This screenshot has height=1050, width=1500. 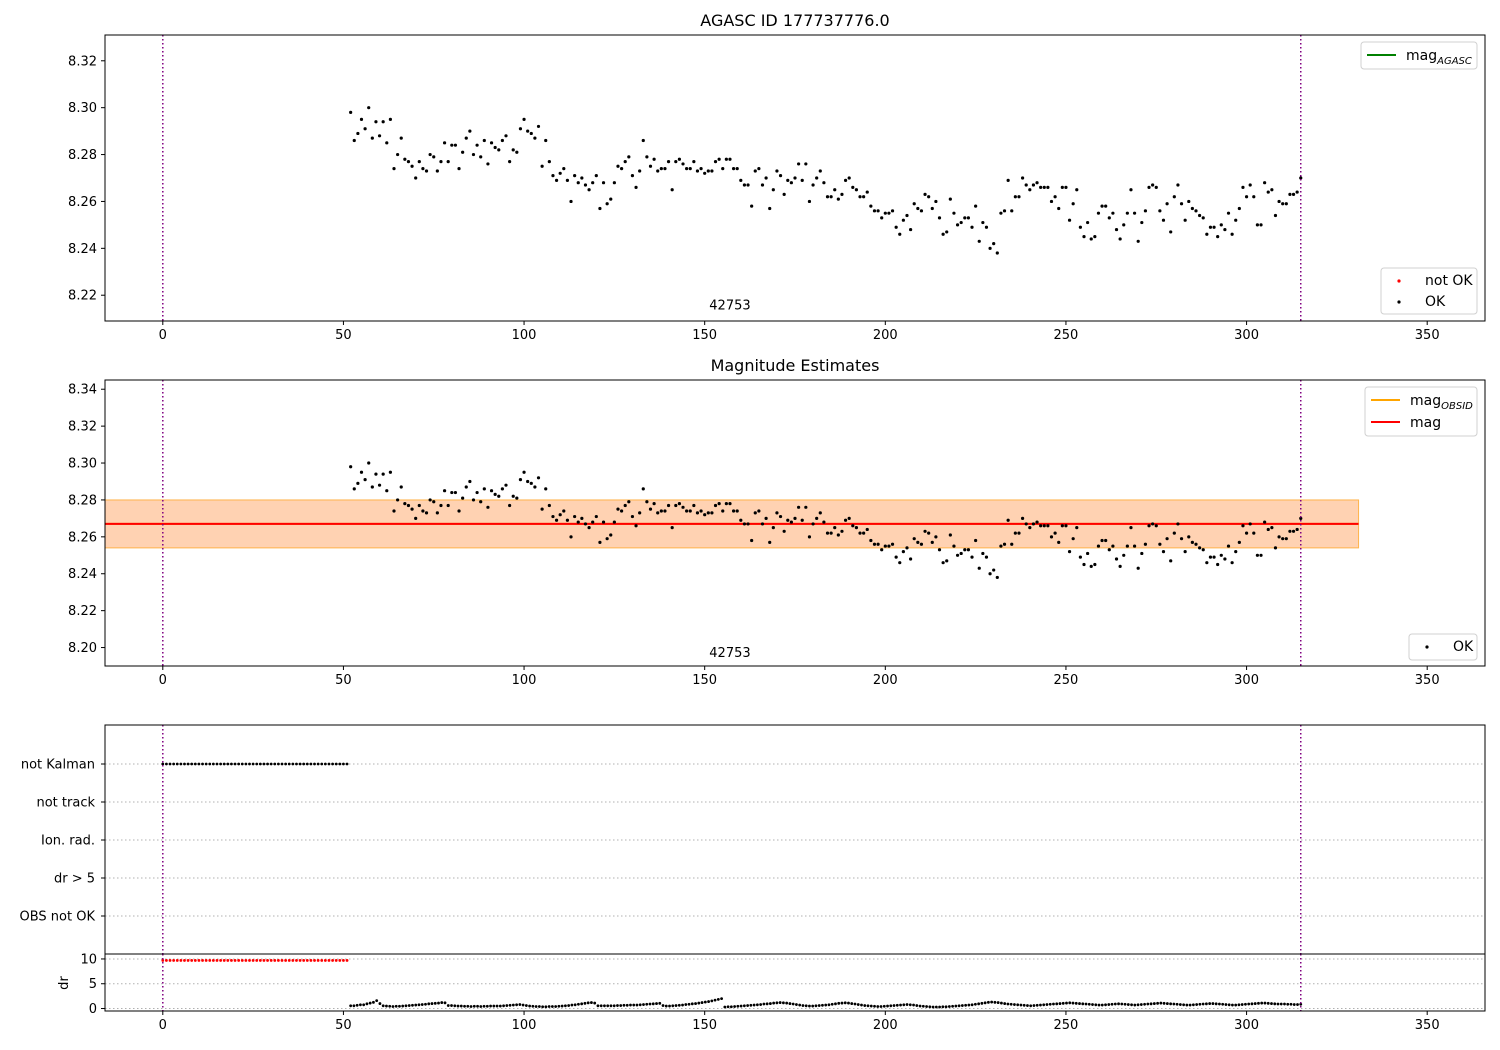 I want to click on y-tick-label: 8.24, so click(x=82, y=249).